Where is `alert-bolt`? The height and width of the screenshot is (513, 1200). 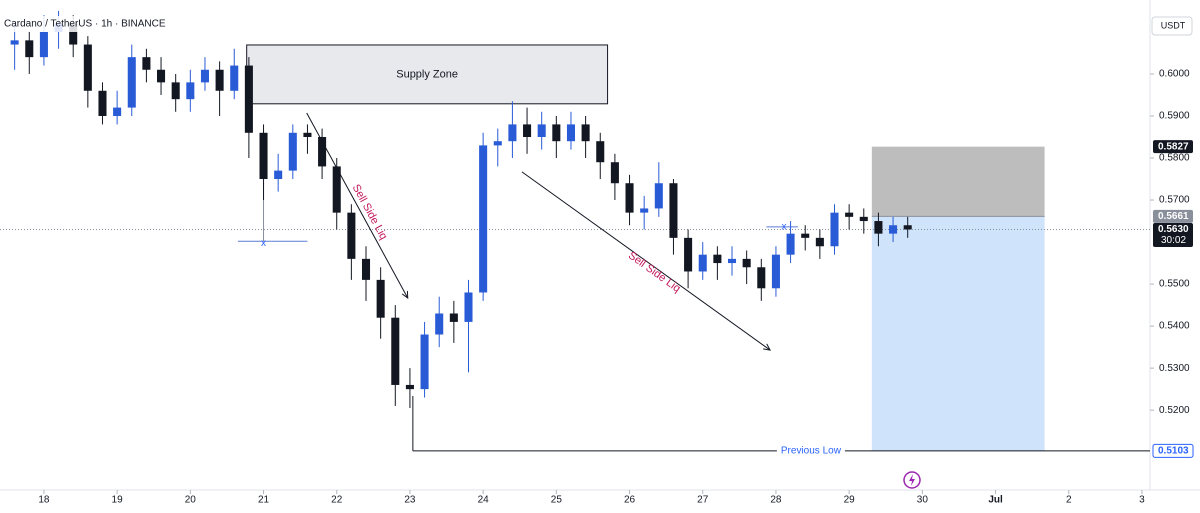 alert-bolt is located at coordinates (912, 480).